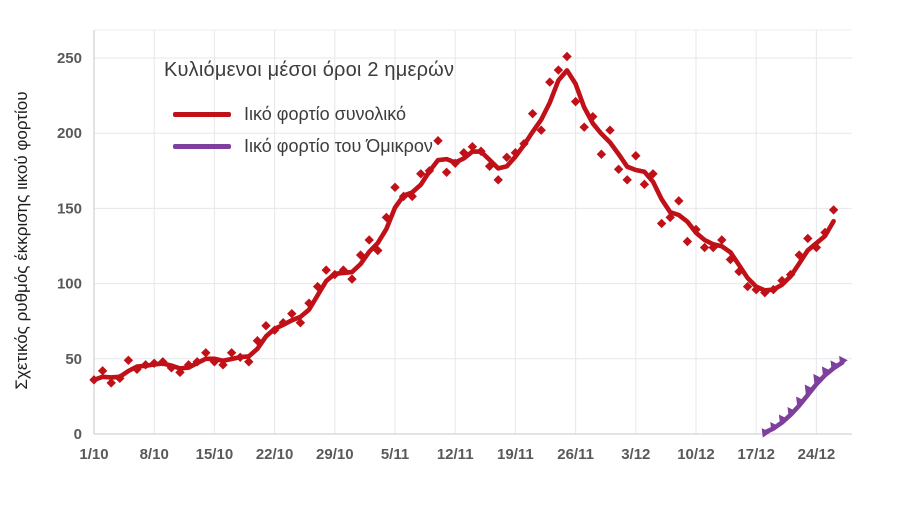 The image size is (900, 506). I want to click on x-tick-label: 26/11, so click(575, 454).